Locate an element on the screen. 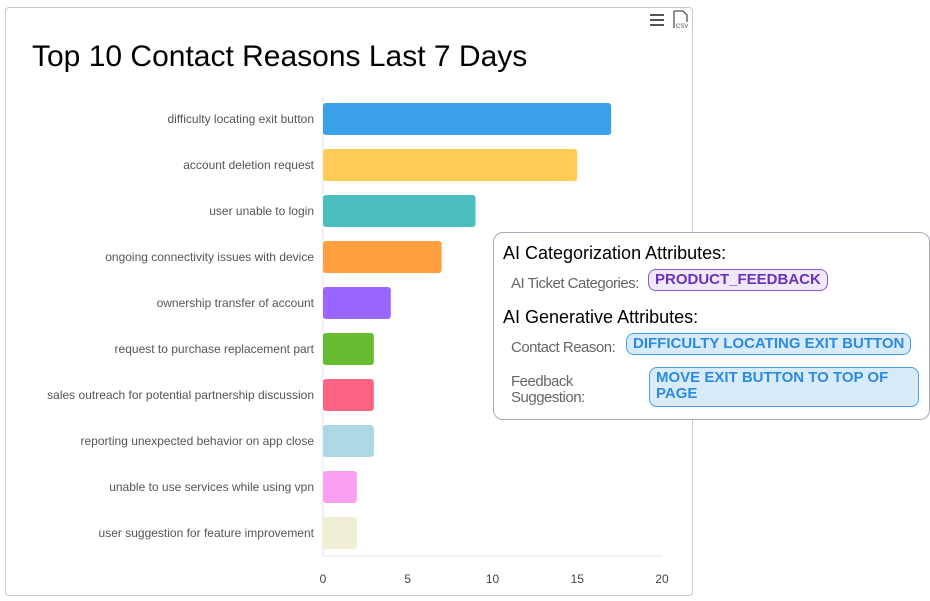 The height and width of the screenshot is (601, 930). category-label: difficulty locating exit button is located at coordinates (240, 119).